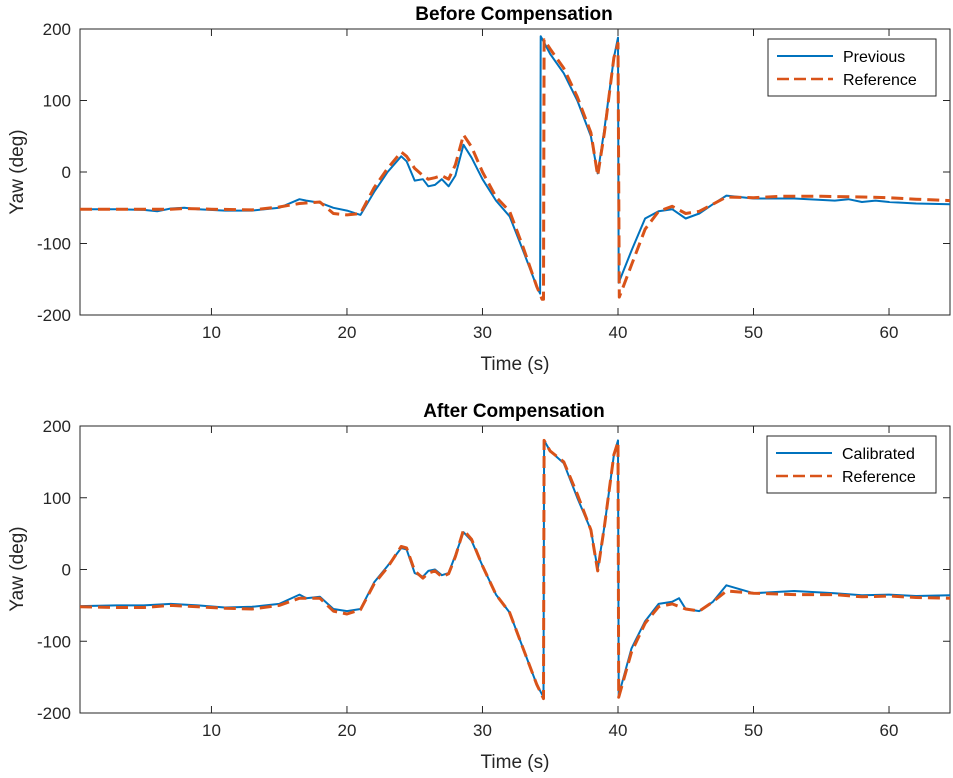  I want to click on legend: Previous Reference, so click(852, 67).